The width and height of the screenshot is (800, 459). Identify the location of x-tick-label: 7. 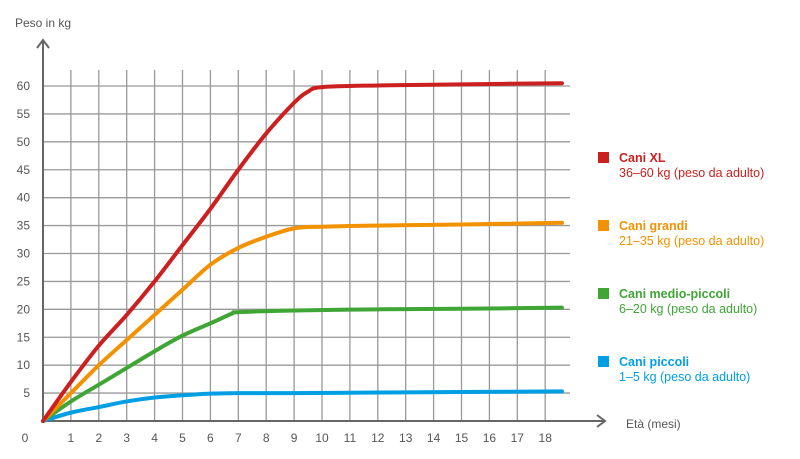
(238, 438).